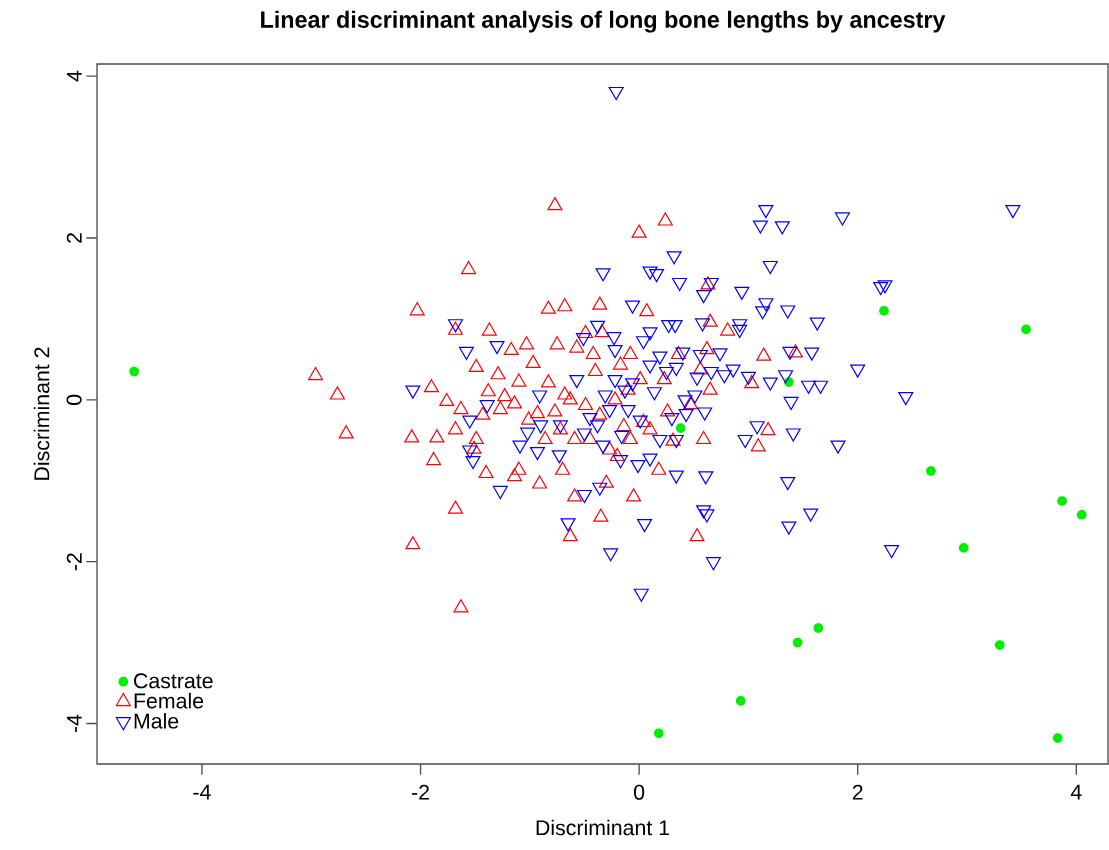 The image size is (1109, 850). Describe the element at coordinates (202, 792) in the screenshot. I see `x-tick-label: -4` at that location.